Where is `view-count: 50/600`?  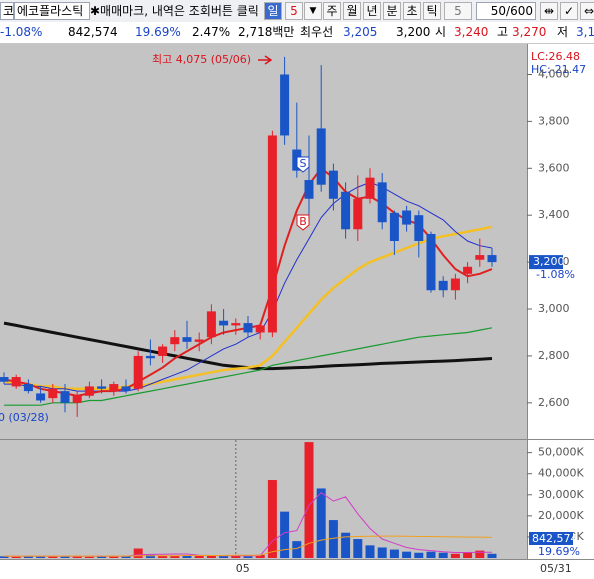 view-count: 50/600 is located at coordinates (506, 11).